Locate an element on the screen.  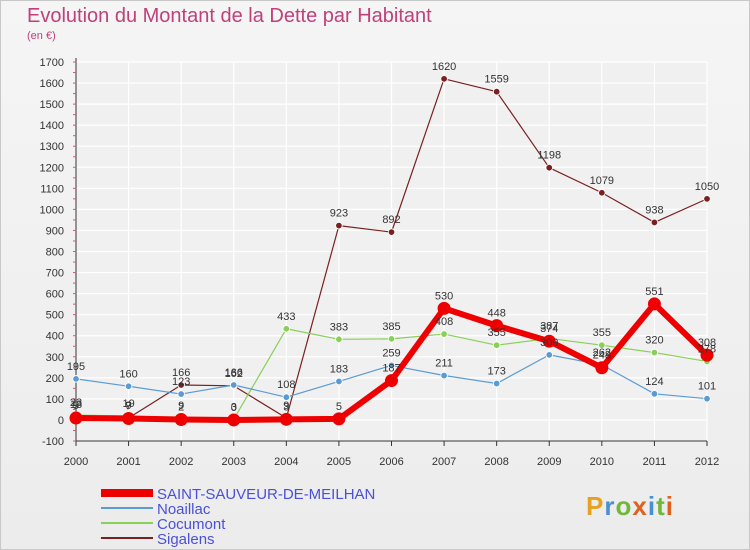
data-label: 173 is located at coordinates (496, 372).